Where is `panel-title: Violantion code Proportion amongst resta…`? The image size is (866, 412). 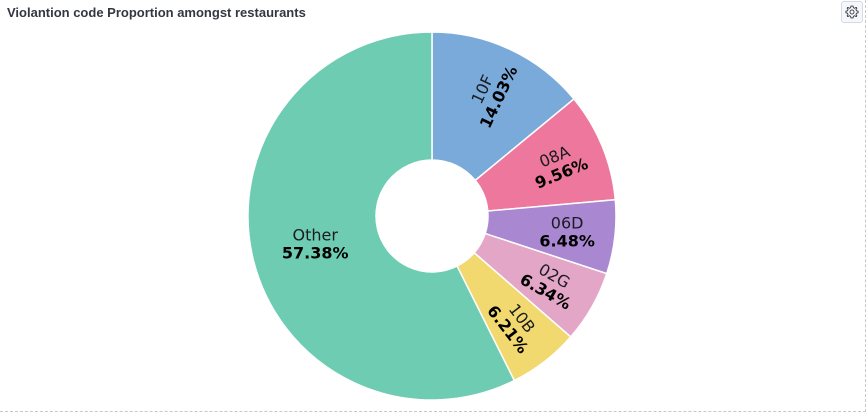 panel-title: Violantion code Proportion amongst resta… is located at coordinates (156, 12).